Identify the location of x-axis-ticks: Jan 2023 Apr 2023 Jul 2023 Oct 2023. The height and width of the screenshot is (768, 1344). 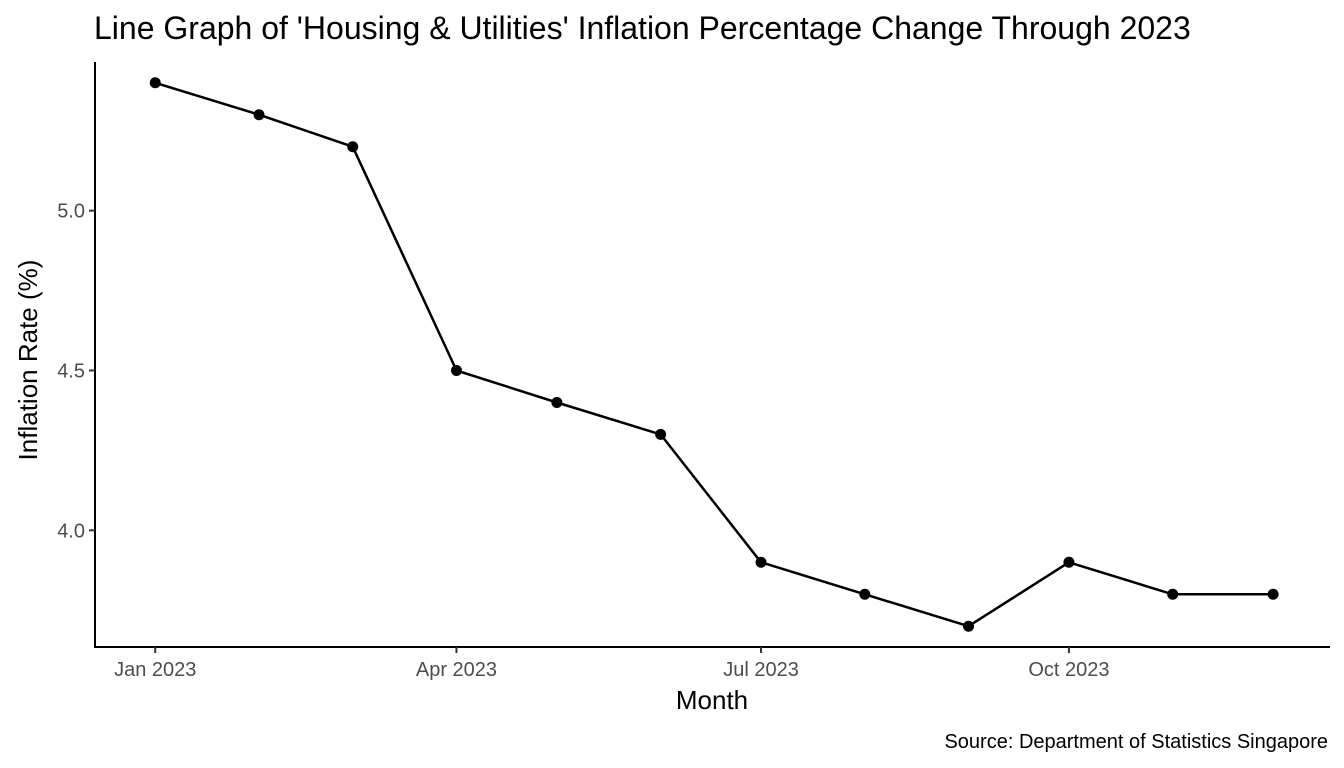
(612, 664).